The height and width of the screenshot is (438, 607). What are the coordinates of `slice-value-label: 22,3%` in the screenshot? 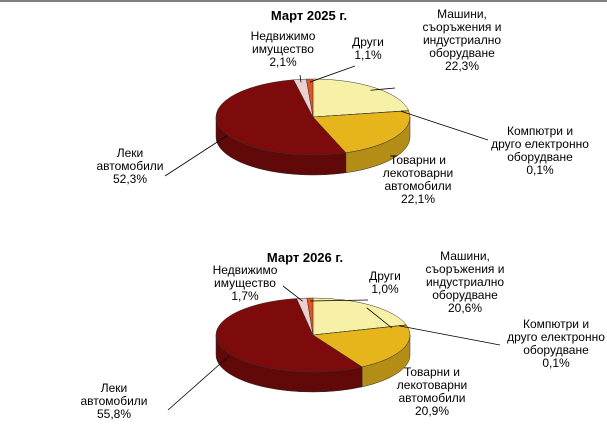 It's located at (462, 66).